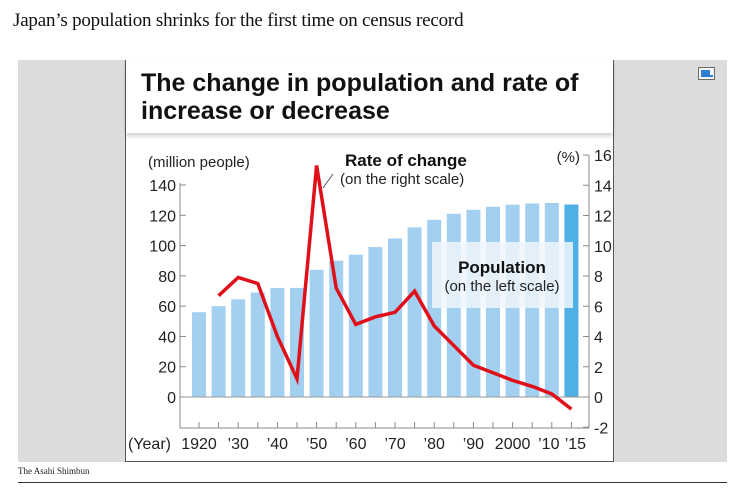 The width and height of the screenshot is (750, 488). I want to click on x-tick-label-2015: ’15, so click(575, 444).